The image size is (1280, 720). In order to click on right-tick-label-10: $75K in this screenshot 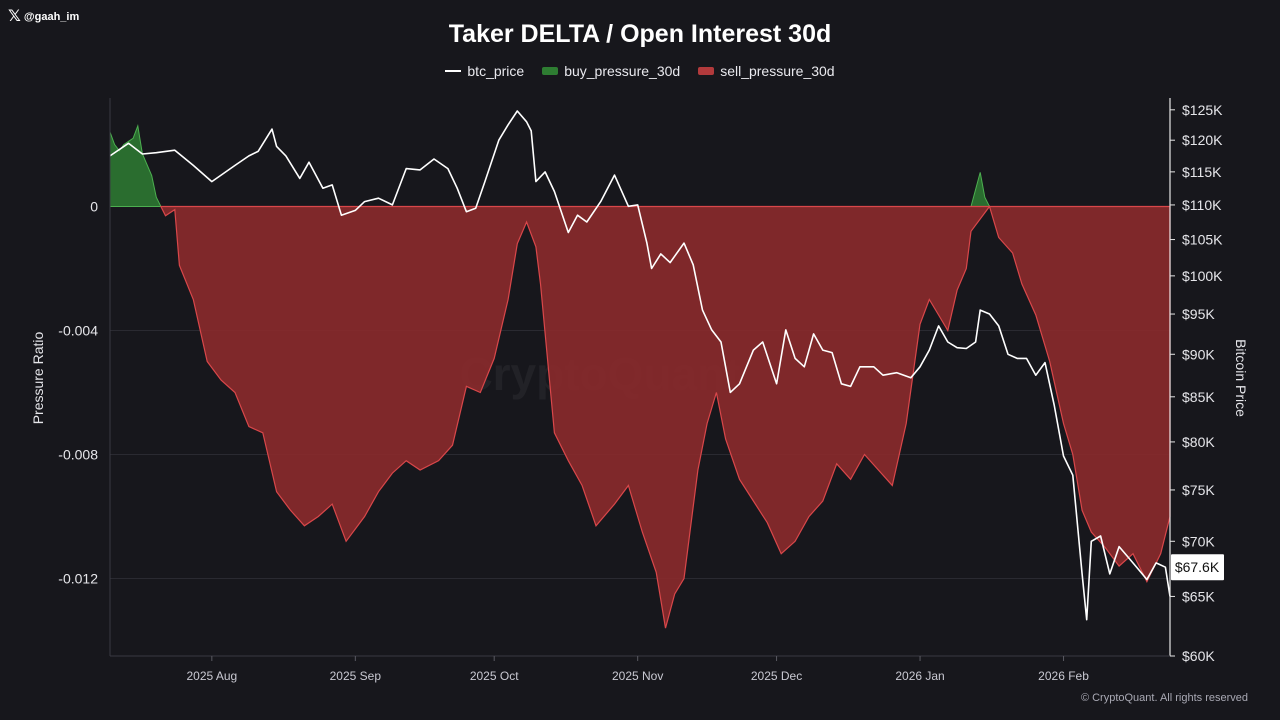, I will do `click(1198, 490)`.